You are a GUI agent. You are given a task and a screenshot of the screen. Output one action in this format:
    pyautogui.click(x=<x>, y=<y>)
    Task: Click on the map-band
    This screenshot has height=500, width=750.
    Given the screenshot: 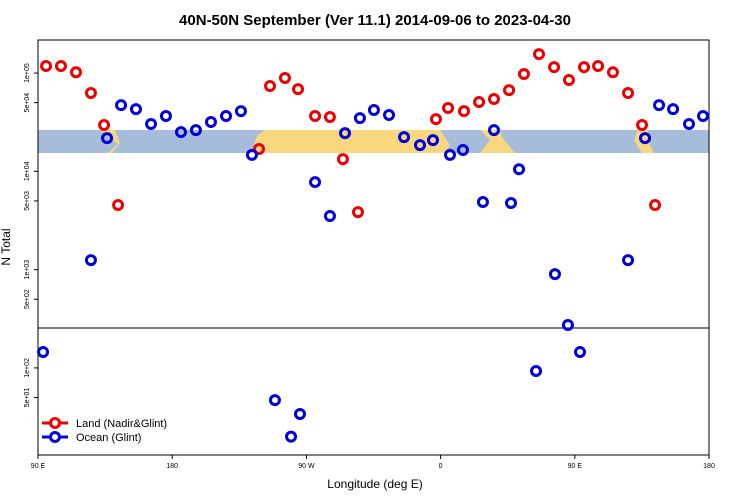 What is the action you would take?
    pyautogui.click(x=373, y=141)
    